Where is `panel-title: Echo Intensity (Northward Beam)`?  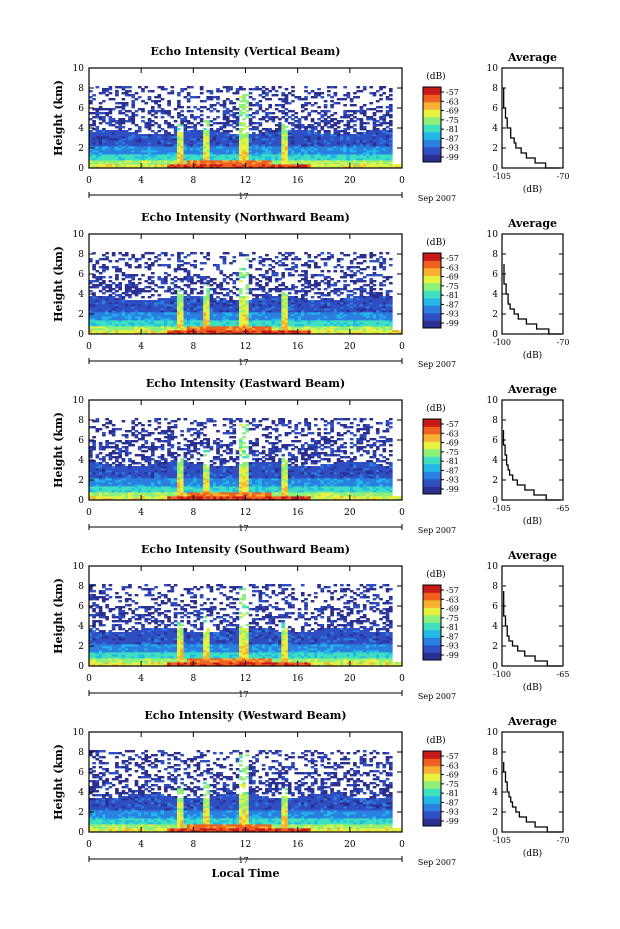 panel-title: Echo Intensity (Northward Beam) is located at coordinates (245, 217).